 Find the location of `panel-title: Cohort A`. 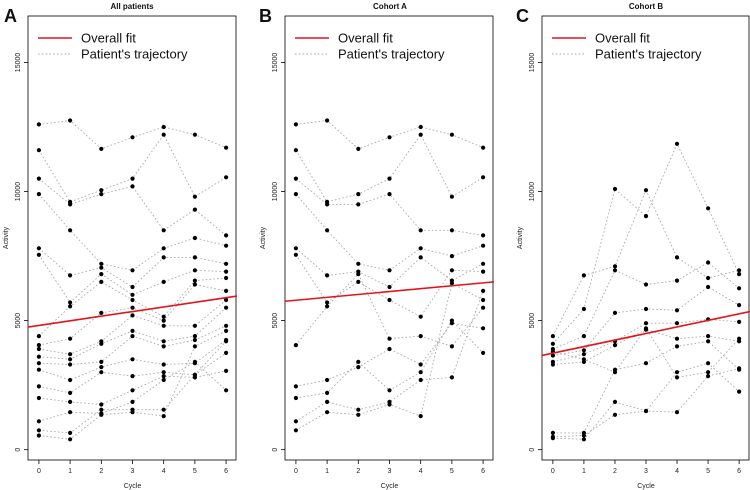

panel-title: Cohort A is located at coordinates (390, 6).